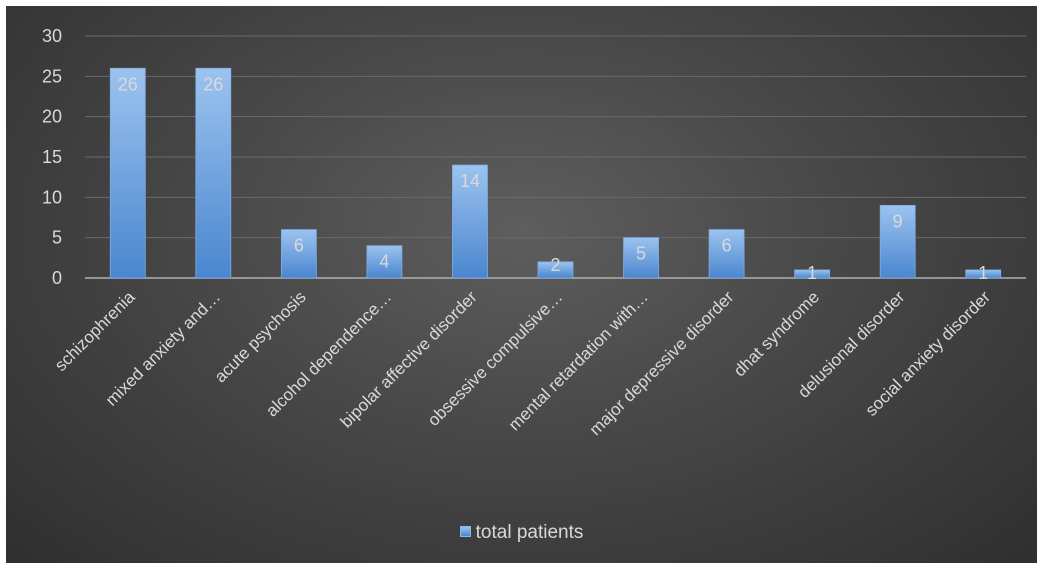 The height and width of the screenshot is (569, 1043). I want to click on legend: total patients, so click(521, 533).